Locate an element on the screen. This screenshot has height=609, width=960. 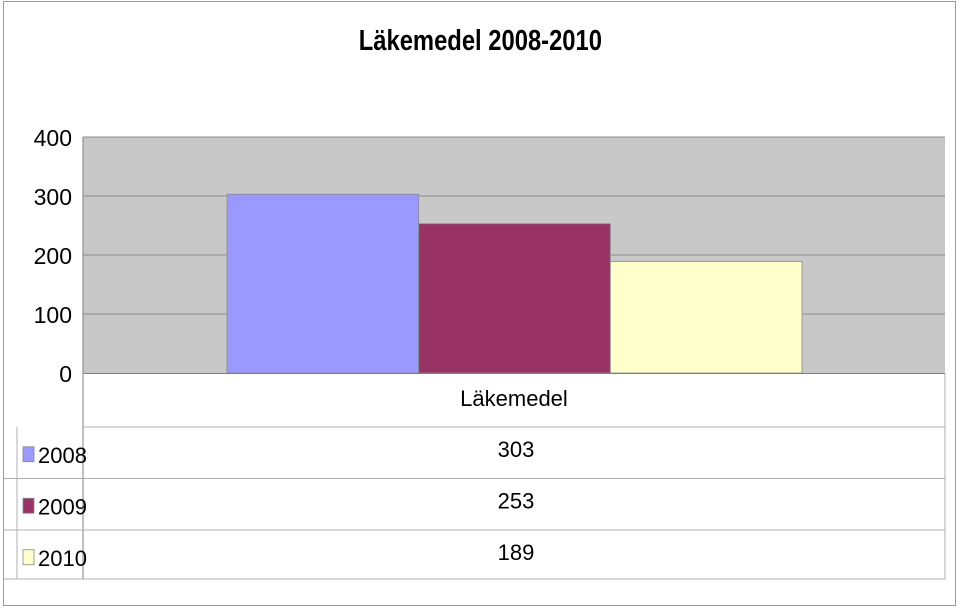
legend-swatch-2008 is located at coordinates (28, 454).